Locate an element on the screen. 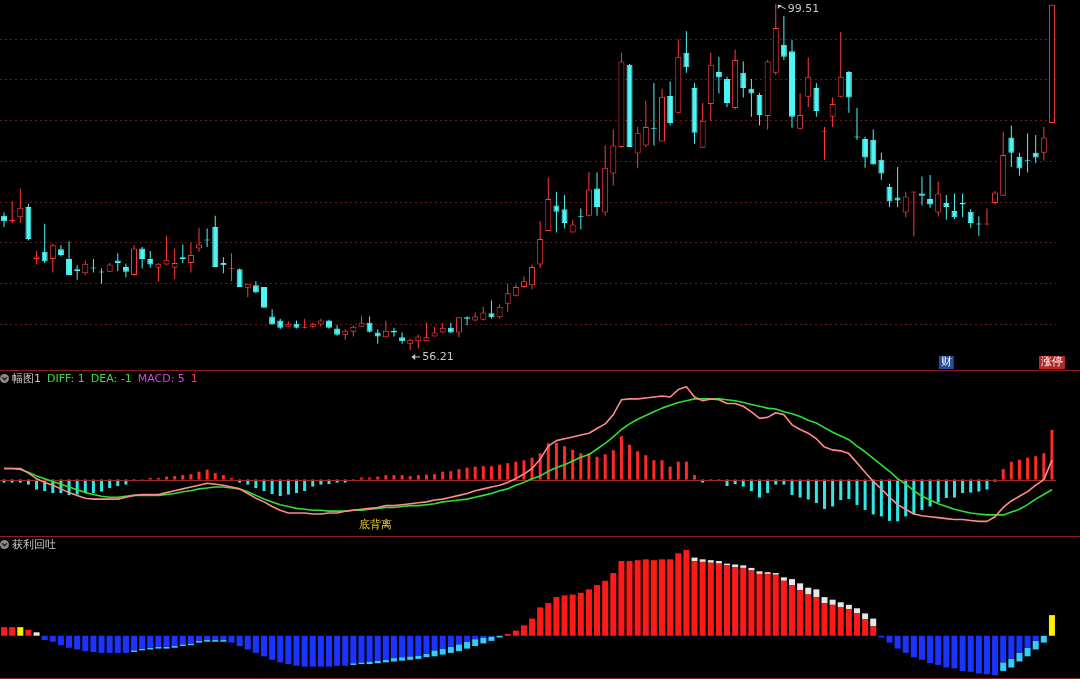  chart-title: 获利回吐 is located at coordinates (34, 544).